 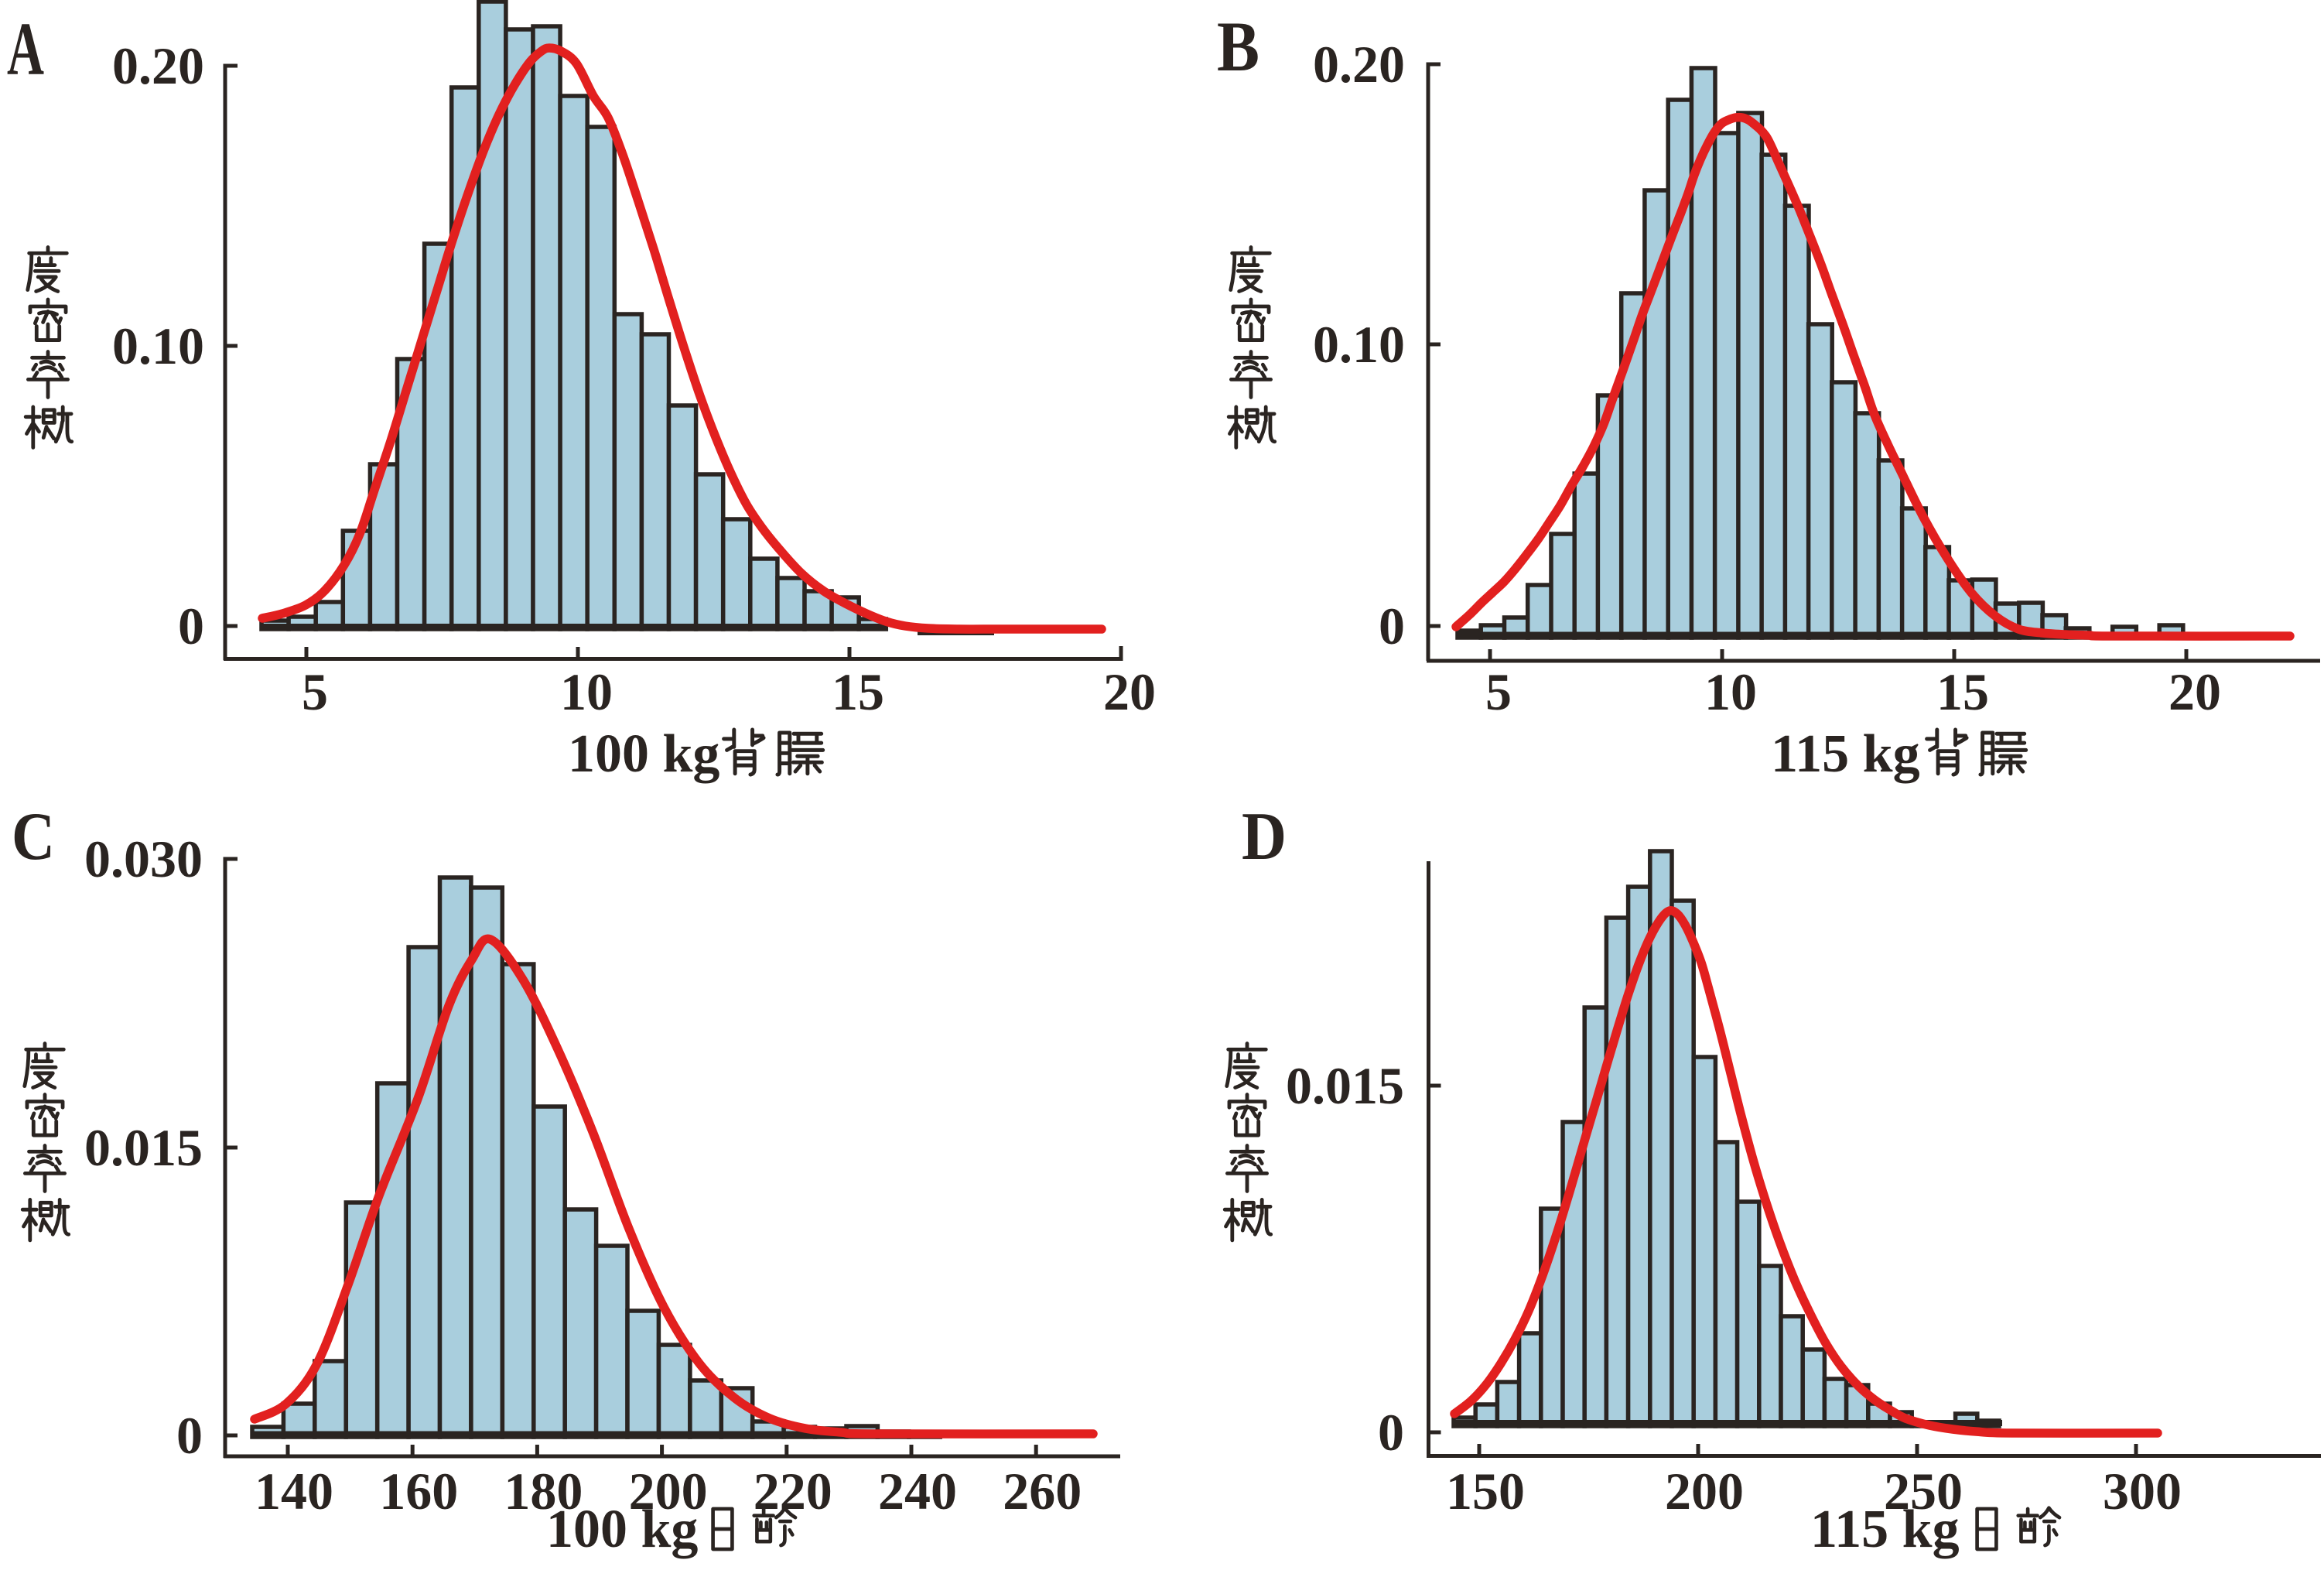 I want to click on svg-text: 240, so click(x=917, y=1491).